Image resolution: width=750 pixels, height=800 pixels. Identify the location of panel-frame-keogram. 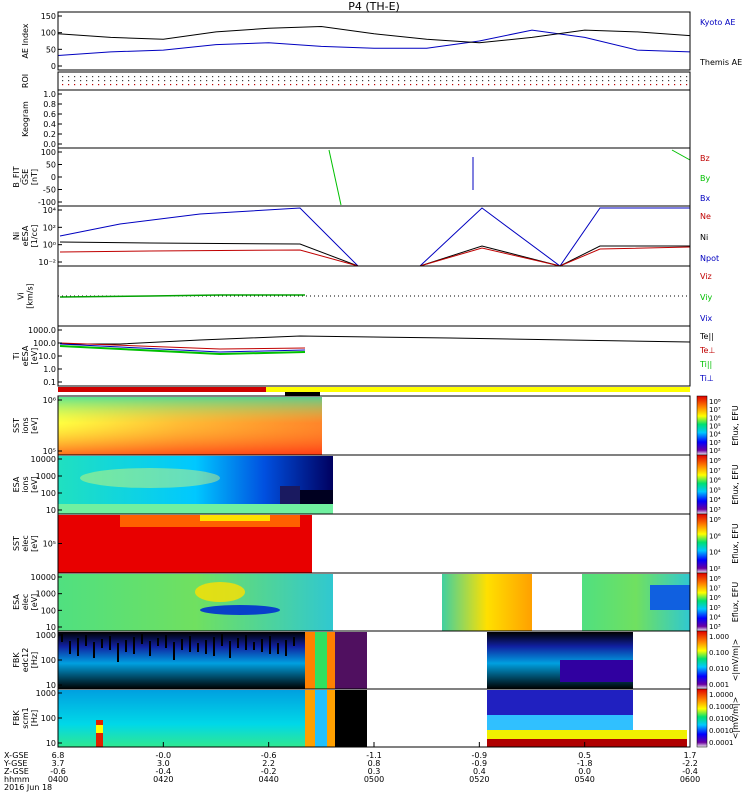
(374, 119).